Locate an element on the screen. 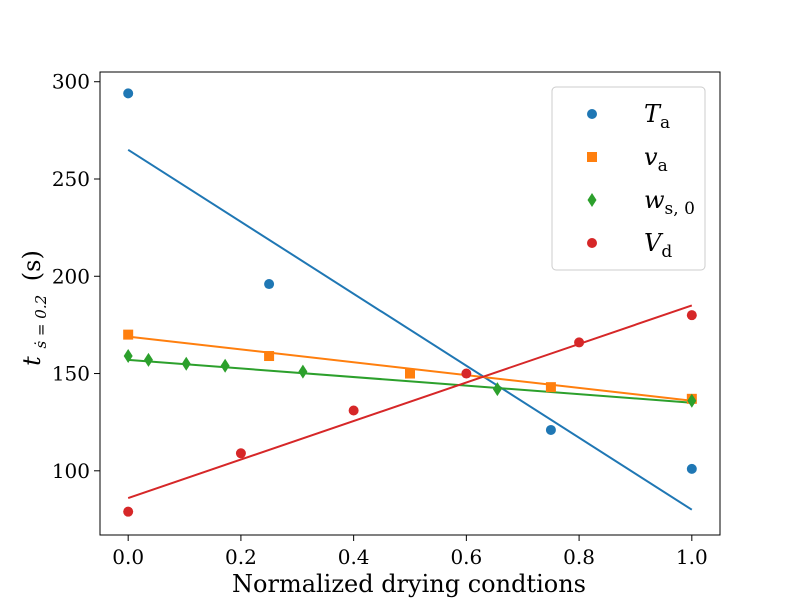 The image size is (800, 600). legend: Ta va ws, 0 Vd is located at coordinates (628, 178).